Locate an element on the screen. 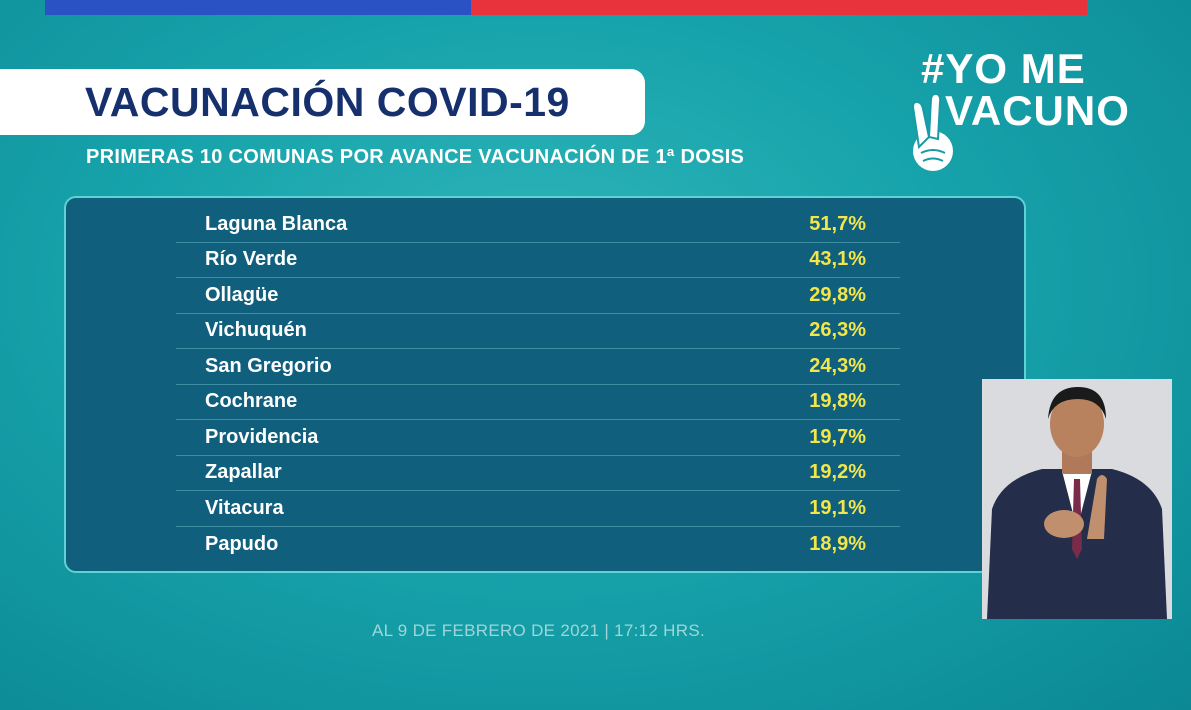 This screenshot has height=710, width=1191. table-row: Laguna Blanca 51,7% is located at coordinates (538, 225).